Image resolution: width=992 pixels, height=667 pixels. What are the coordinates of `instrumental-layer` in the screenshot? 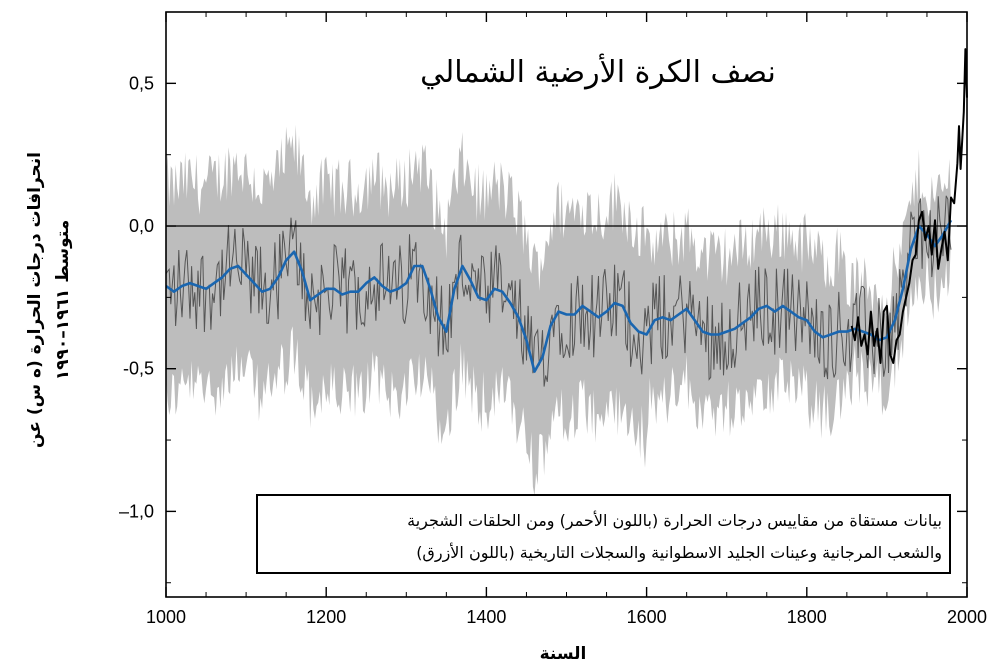 It's located at (909, 206).